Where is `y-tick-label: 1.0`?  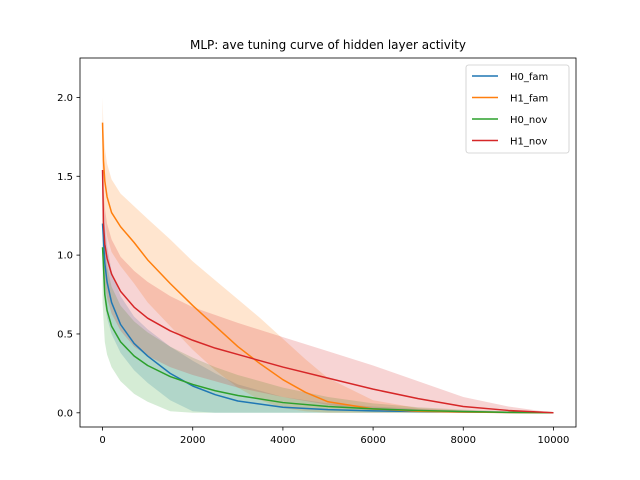
y-tick-label: 1.0 is located at coordinates (65, 256).